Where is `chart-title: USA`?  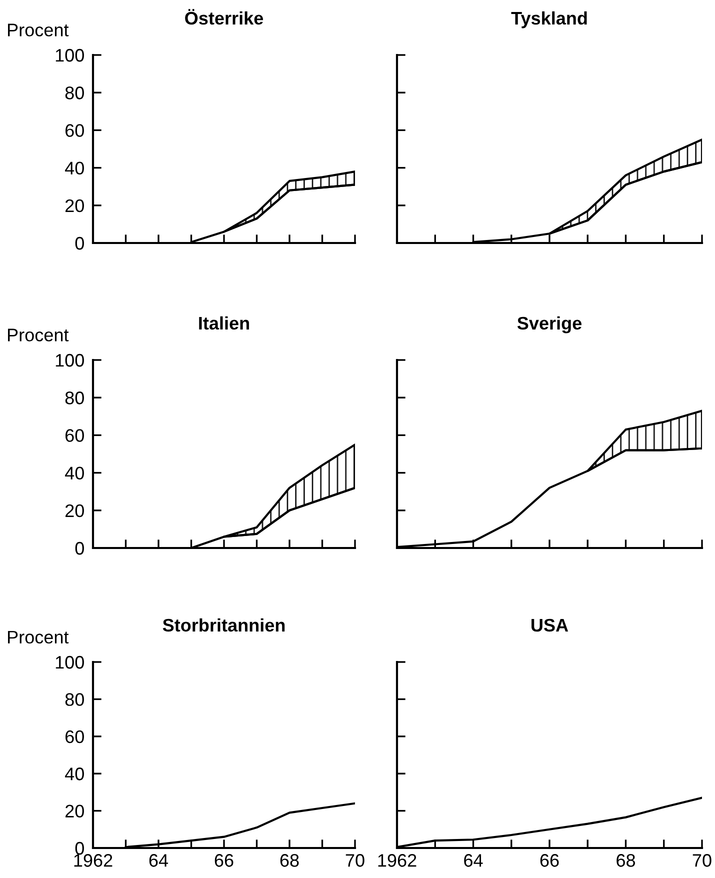 chart-title: USA is located at coordinates (550, 625).